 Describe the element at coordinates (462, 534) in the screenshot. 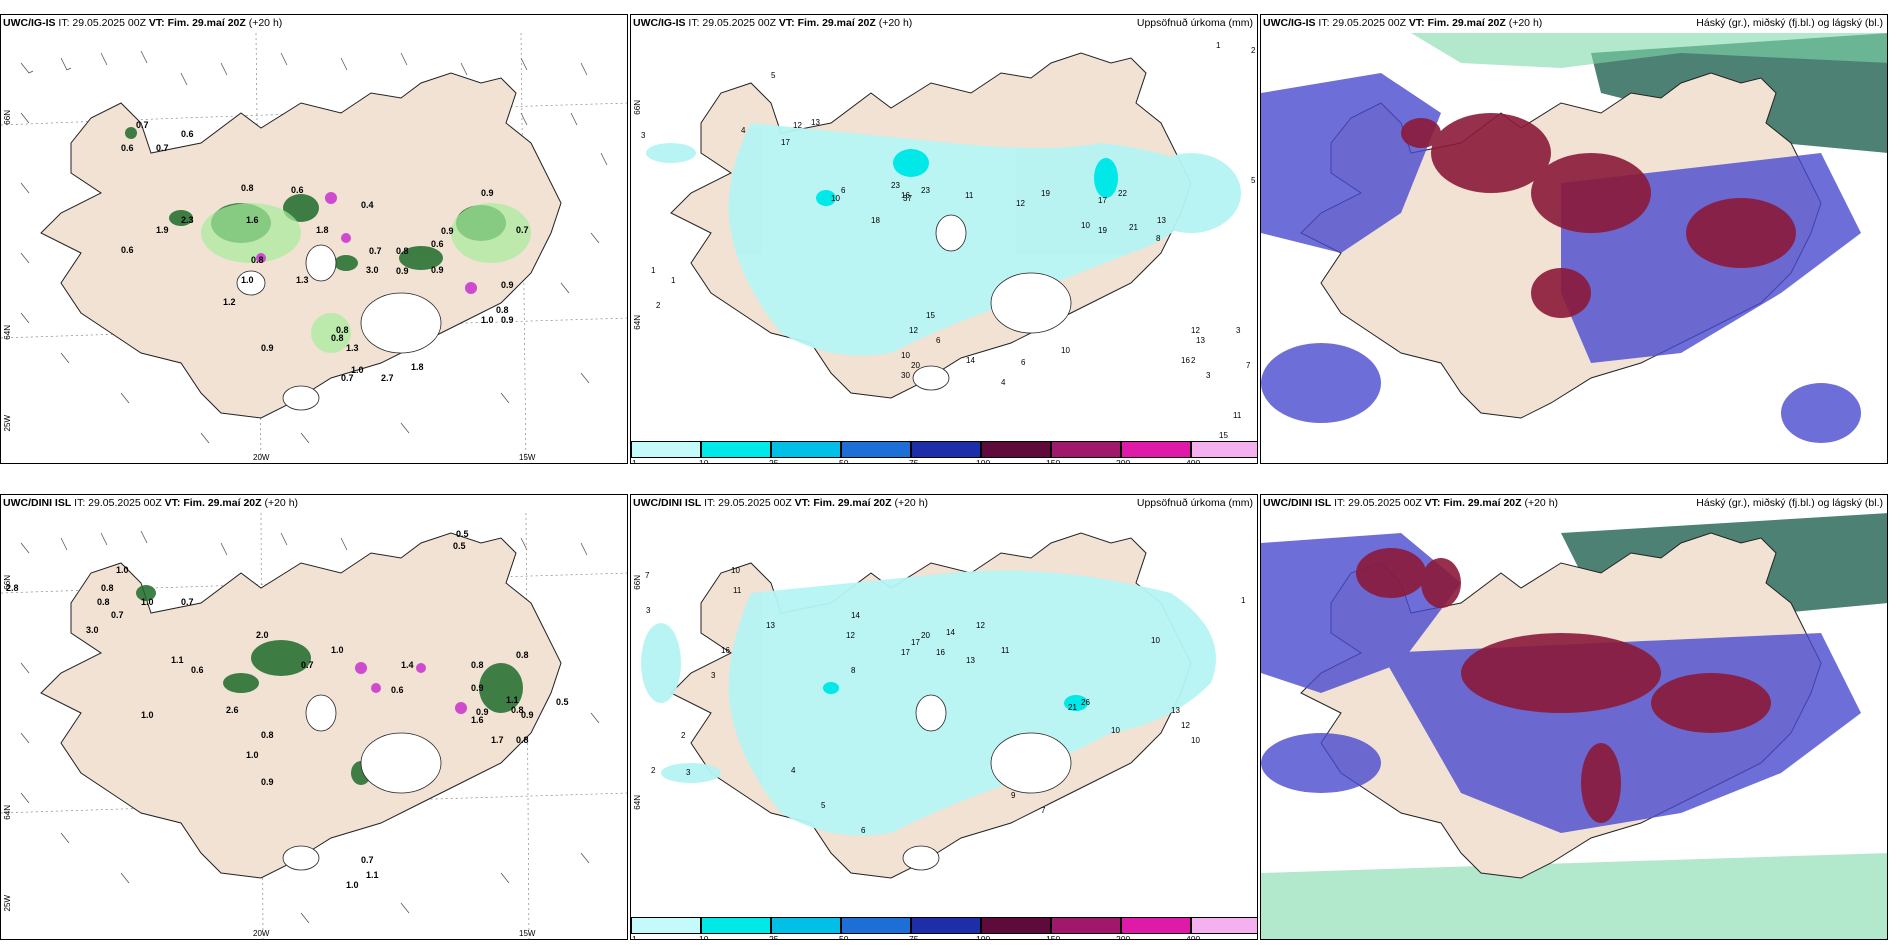

I see `value-label: 0.5` at that location.